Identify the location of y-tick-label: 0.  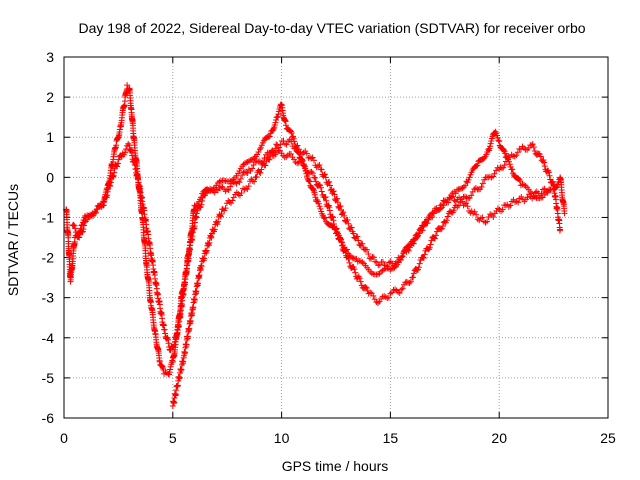
(50, 177).